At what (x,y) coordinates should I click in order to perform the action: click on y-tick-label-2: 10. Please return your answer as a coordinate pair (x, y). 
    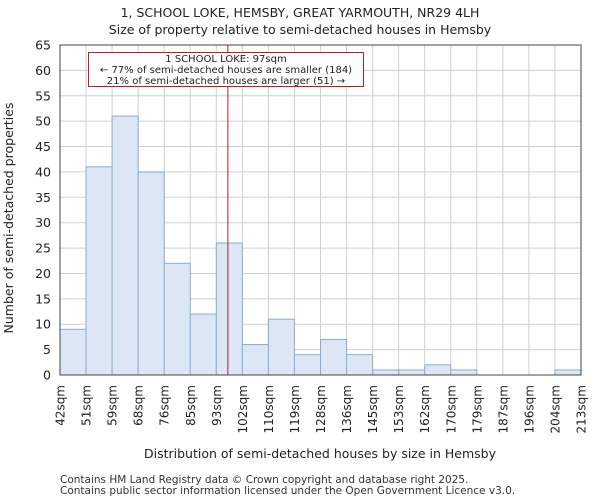
    Looking at the image, I should click on (43, 324).